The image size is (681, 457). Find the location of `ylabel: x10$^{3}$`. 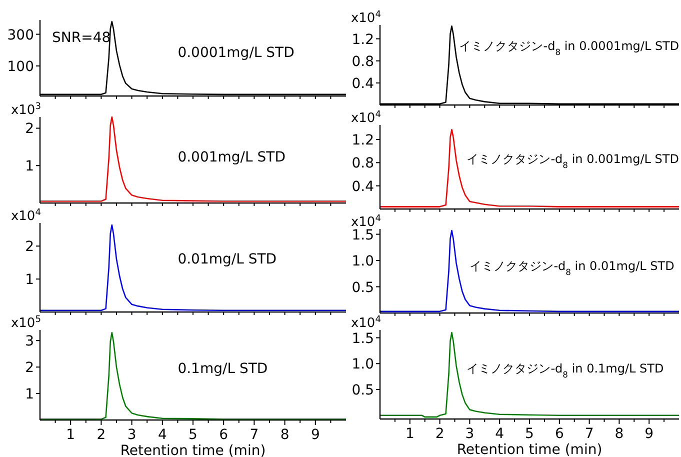

ylabel: x10$^{3}$ is located at coordinates (26, 110).